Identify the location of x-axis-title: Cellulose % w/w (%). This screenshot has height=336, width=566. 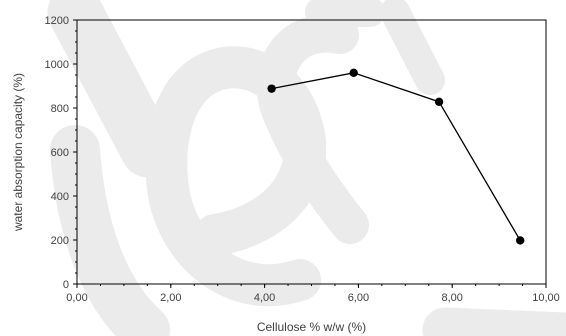
(311, 327).